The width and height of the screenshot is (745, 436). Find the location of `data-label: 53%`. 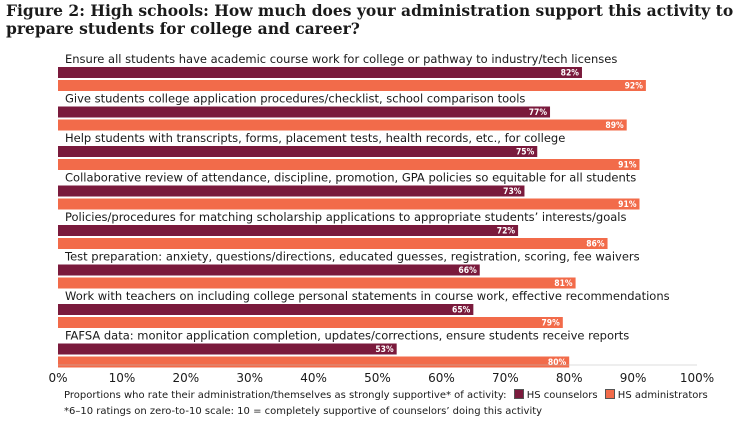

data-label: 53% is located at coordinates (384, 350).